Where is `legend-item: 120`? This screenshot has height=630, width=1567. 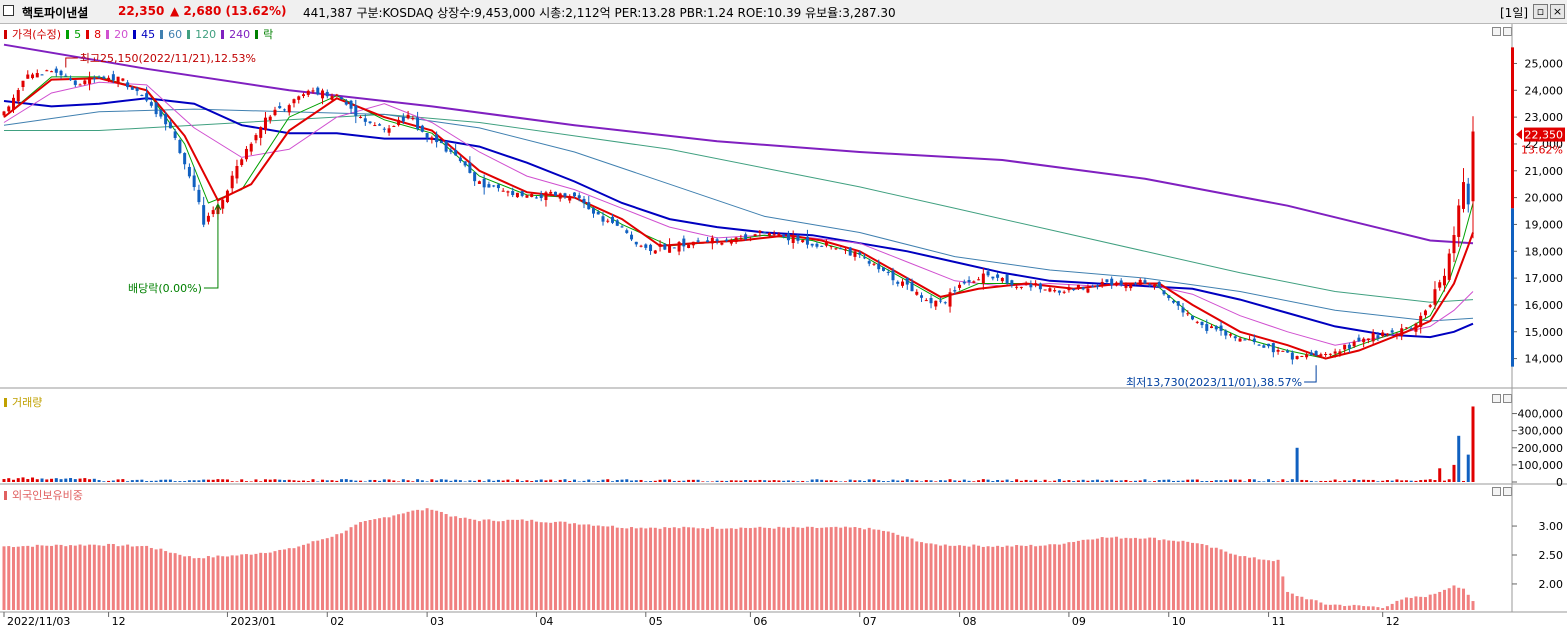
legend-item: 120 is located at coordinates (201, 34).